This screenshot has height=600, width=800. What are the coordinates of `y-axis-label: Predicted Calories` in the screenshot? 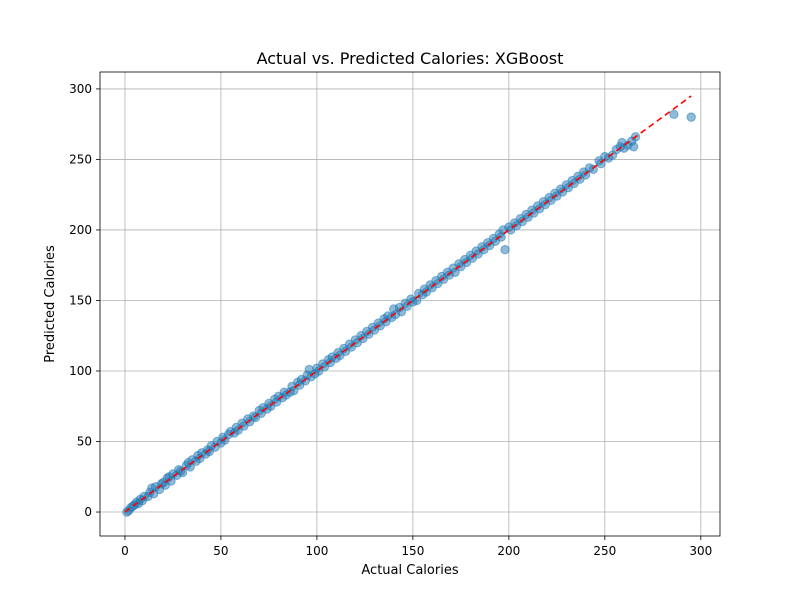 It's located at (50, 304).